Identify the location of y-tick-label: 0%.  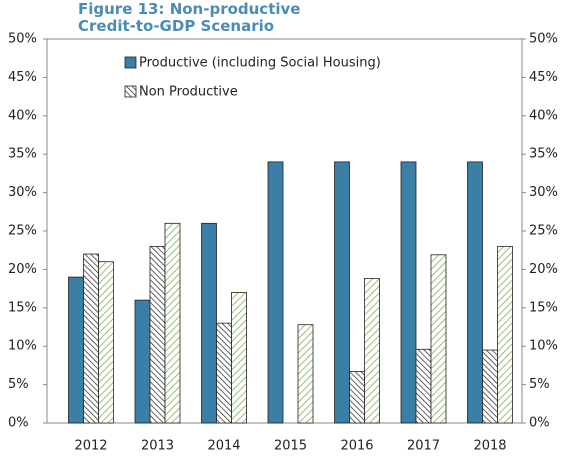
(18, 423).